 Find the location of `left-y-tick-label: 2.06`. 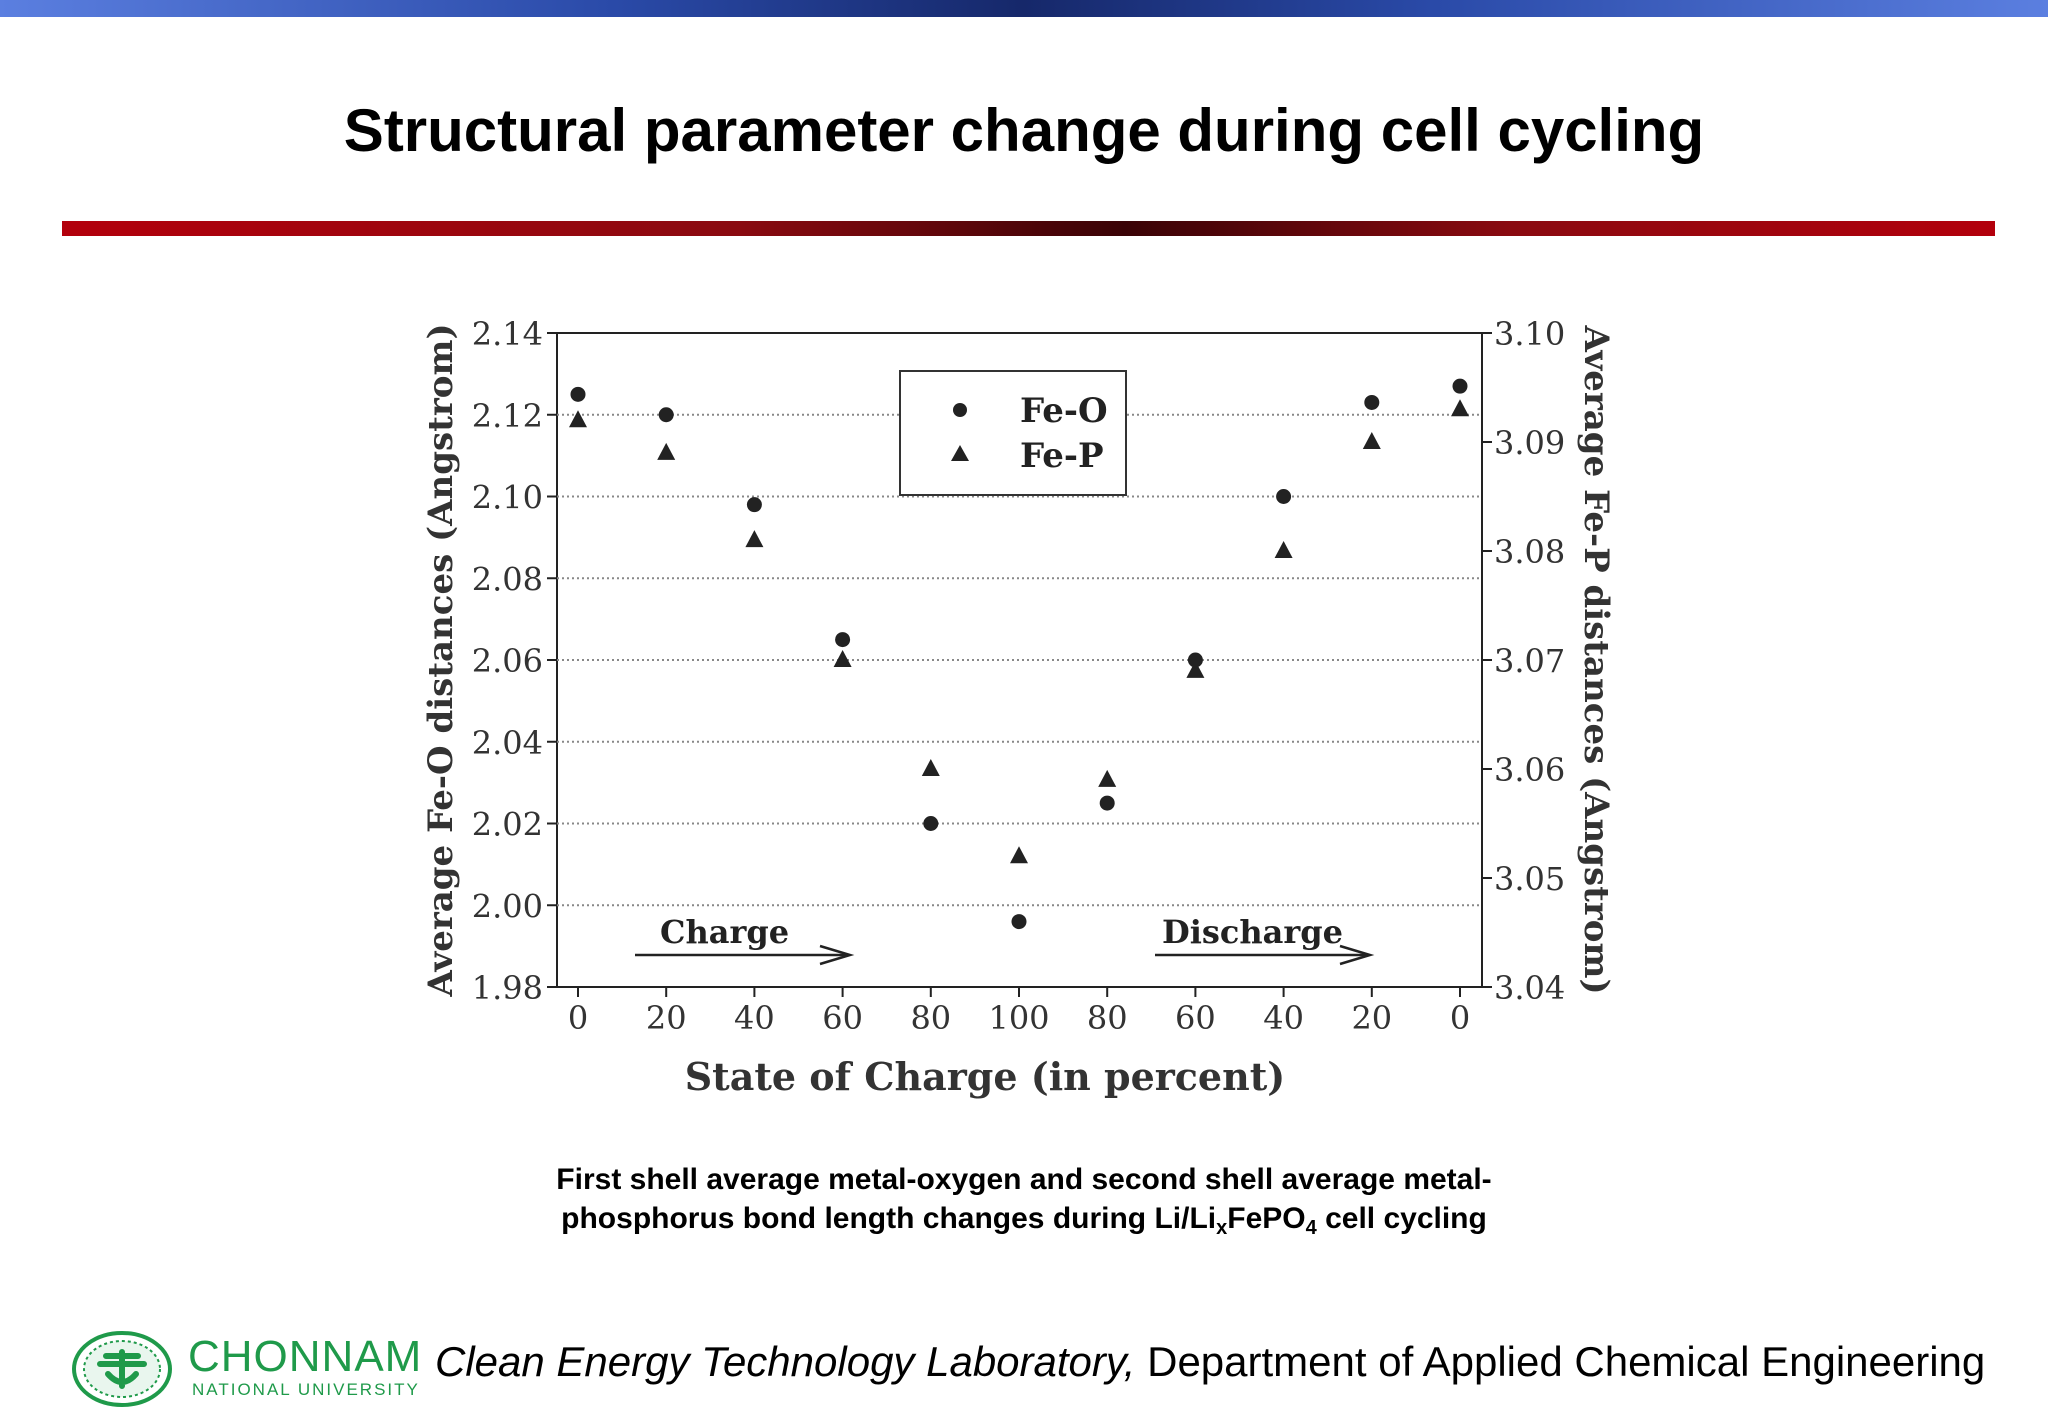

left-y-tick-label: 2.06 is located at coordinates (507, 661).